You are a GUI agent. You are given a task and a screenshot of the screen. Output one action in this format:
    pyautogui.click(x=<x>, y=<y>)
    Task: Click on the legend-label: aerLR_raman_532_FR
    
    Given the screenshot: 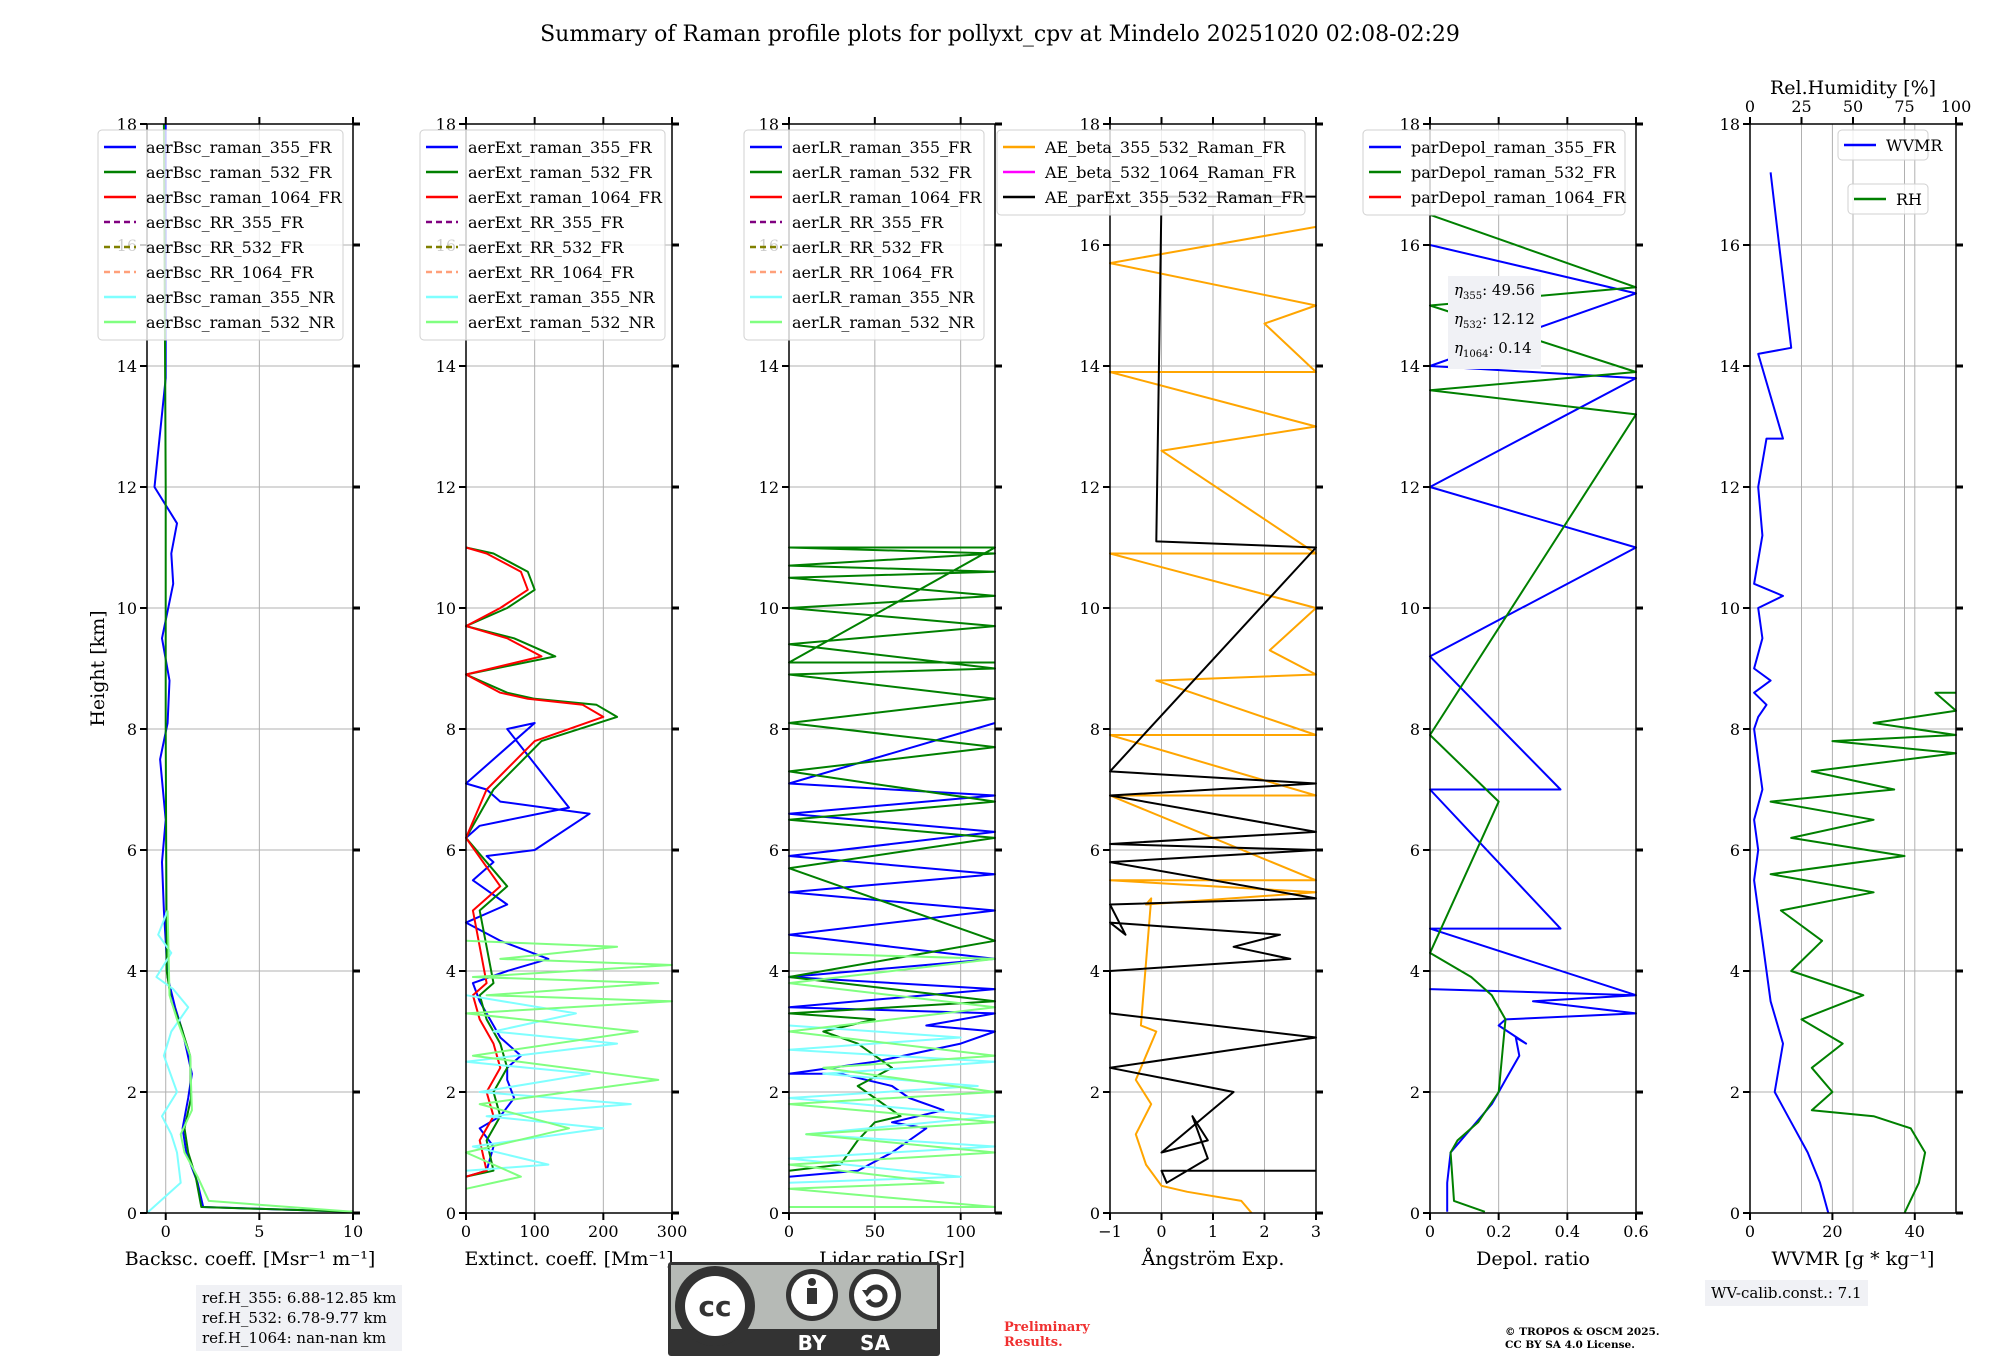 What is the action you would take?
    pyautogui.click(x=882, y=172)
    